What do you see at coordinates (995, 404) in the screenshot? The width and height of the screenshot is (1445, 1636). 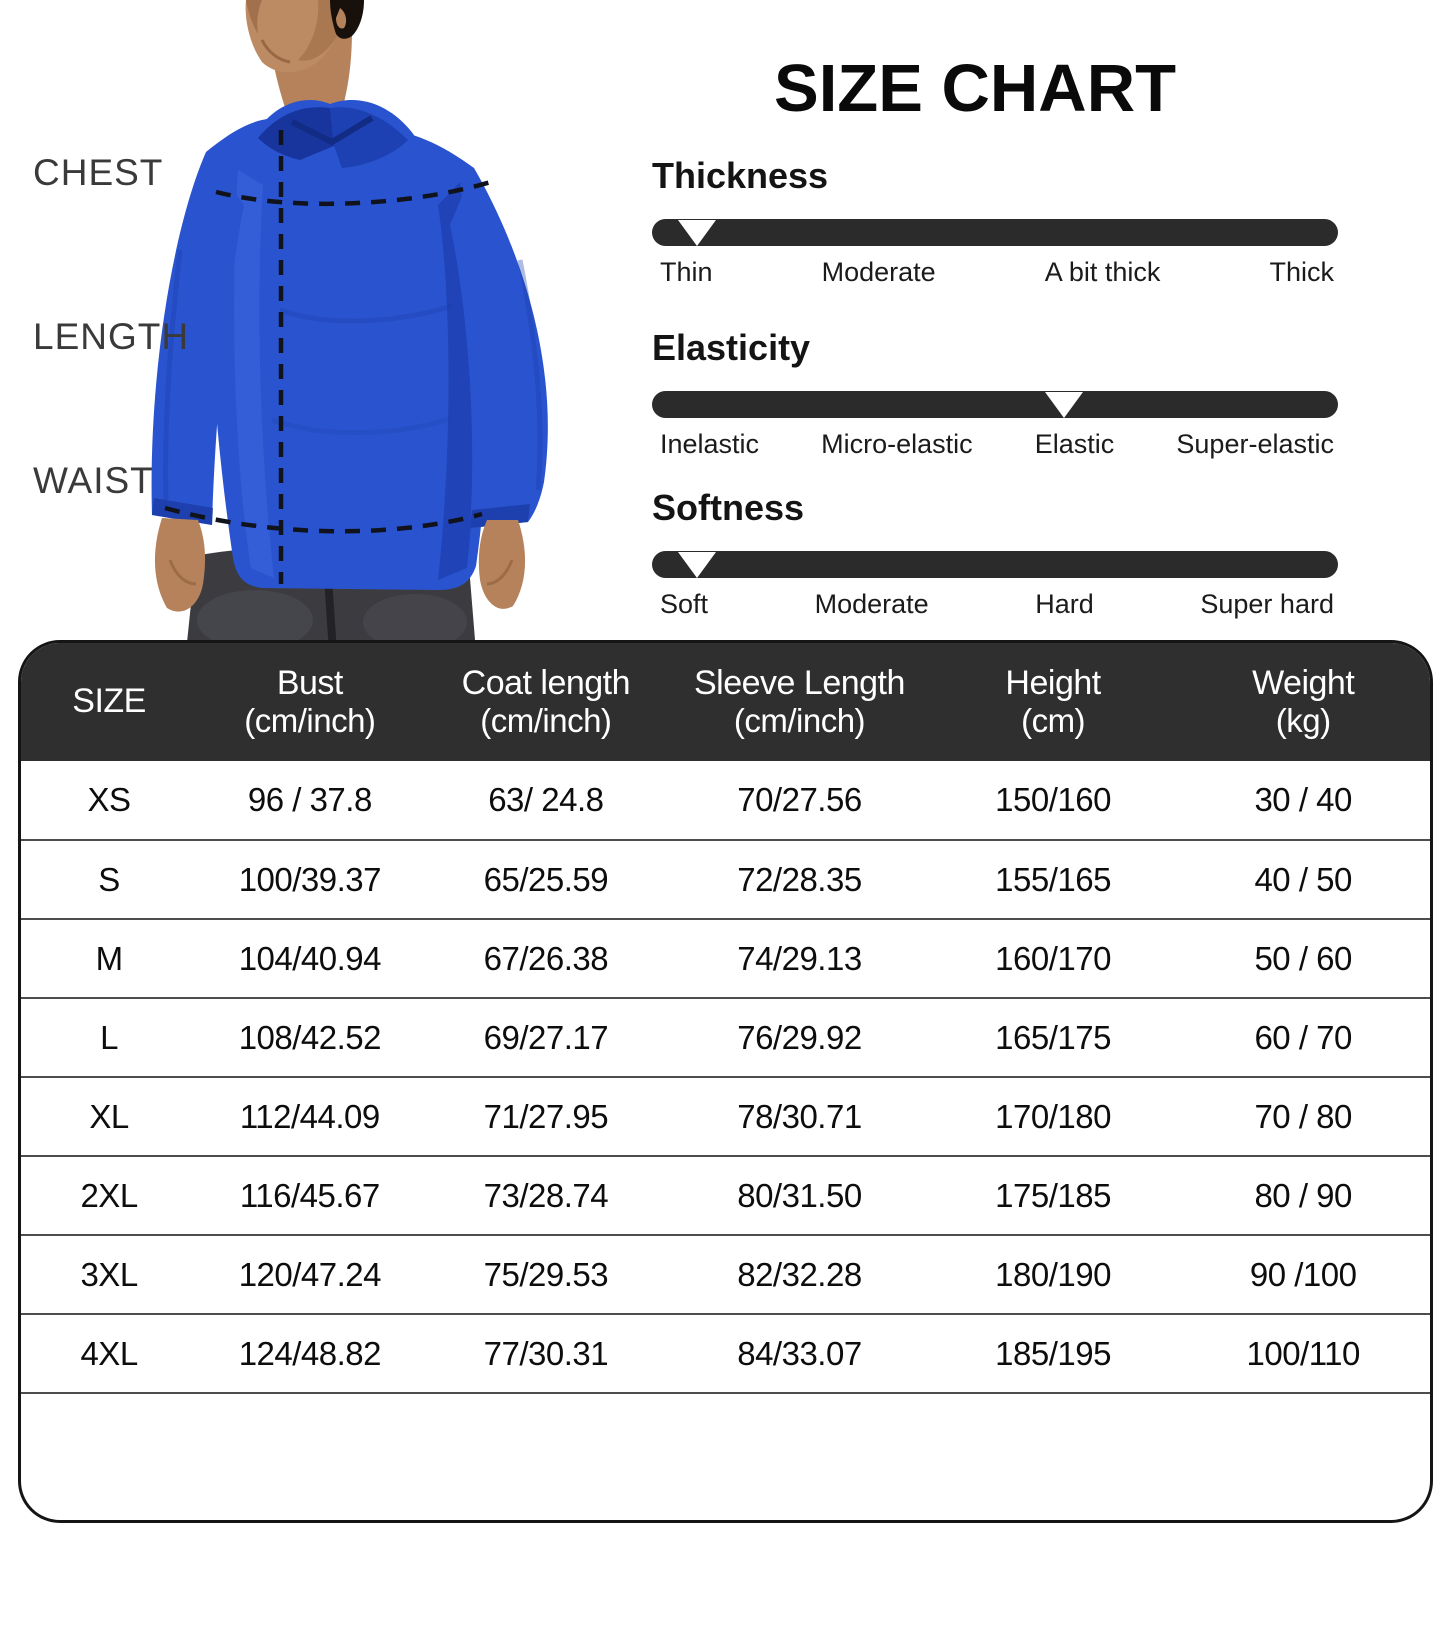 I see `elasticity-bar` at bounding box center [995, 404].